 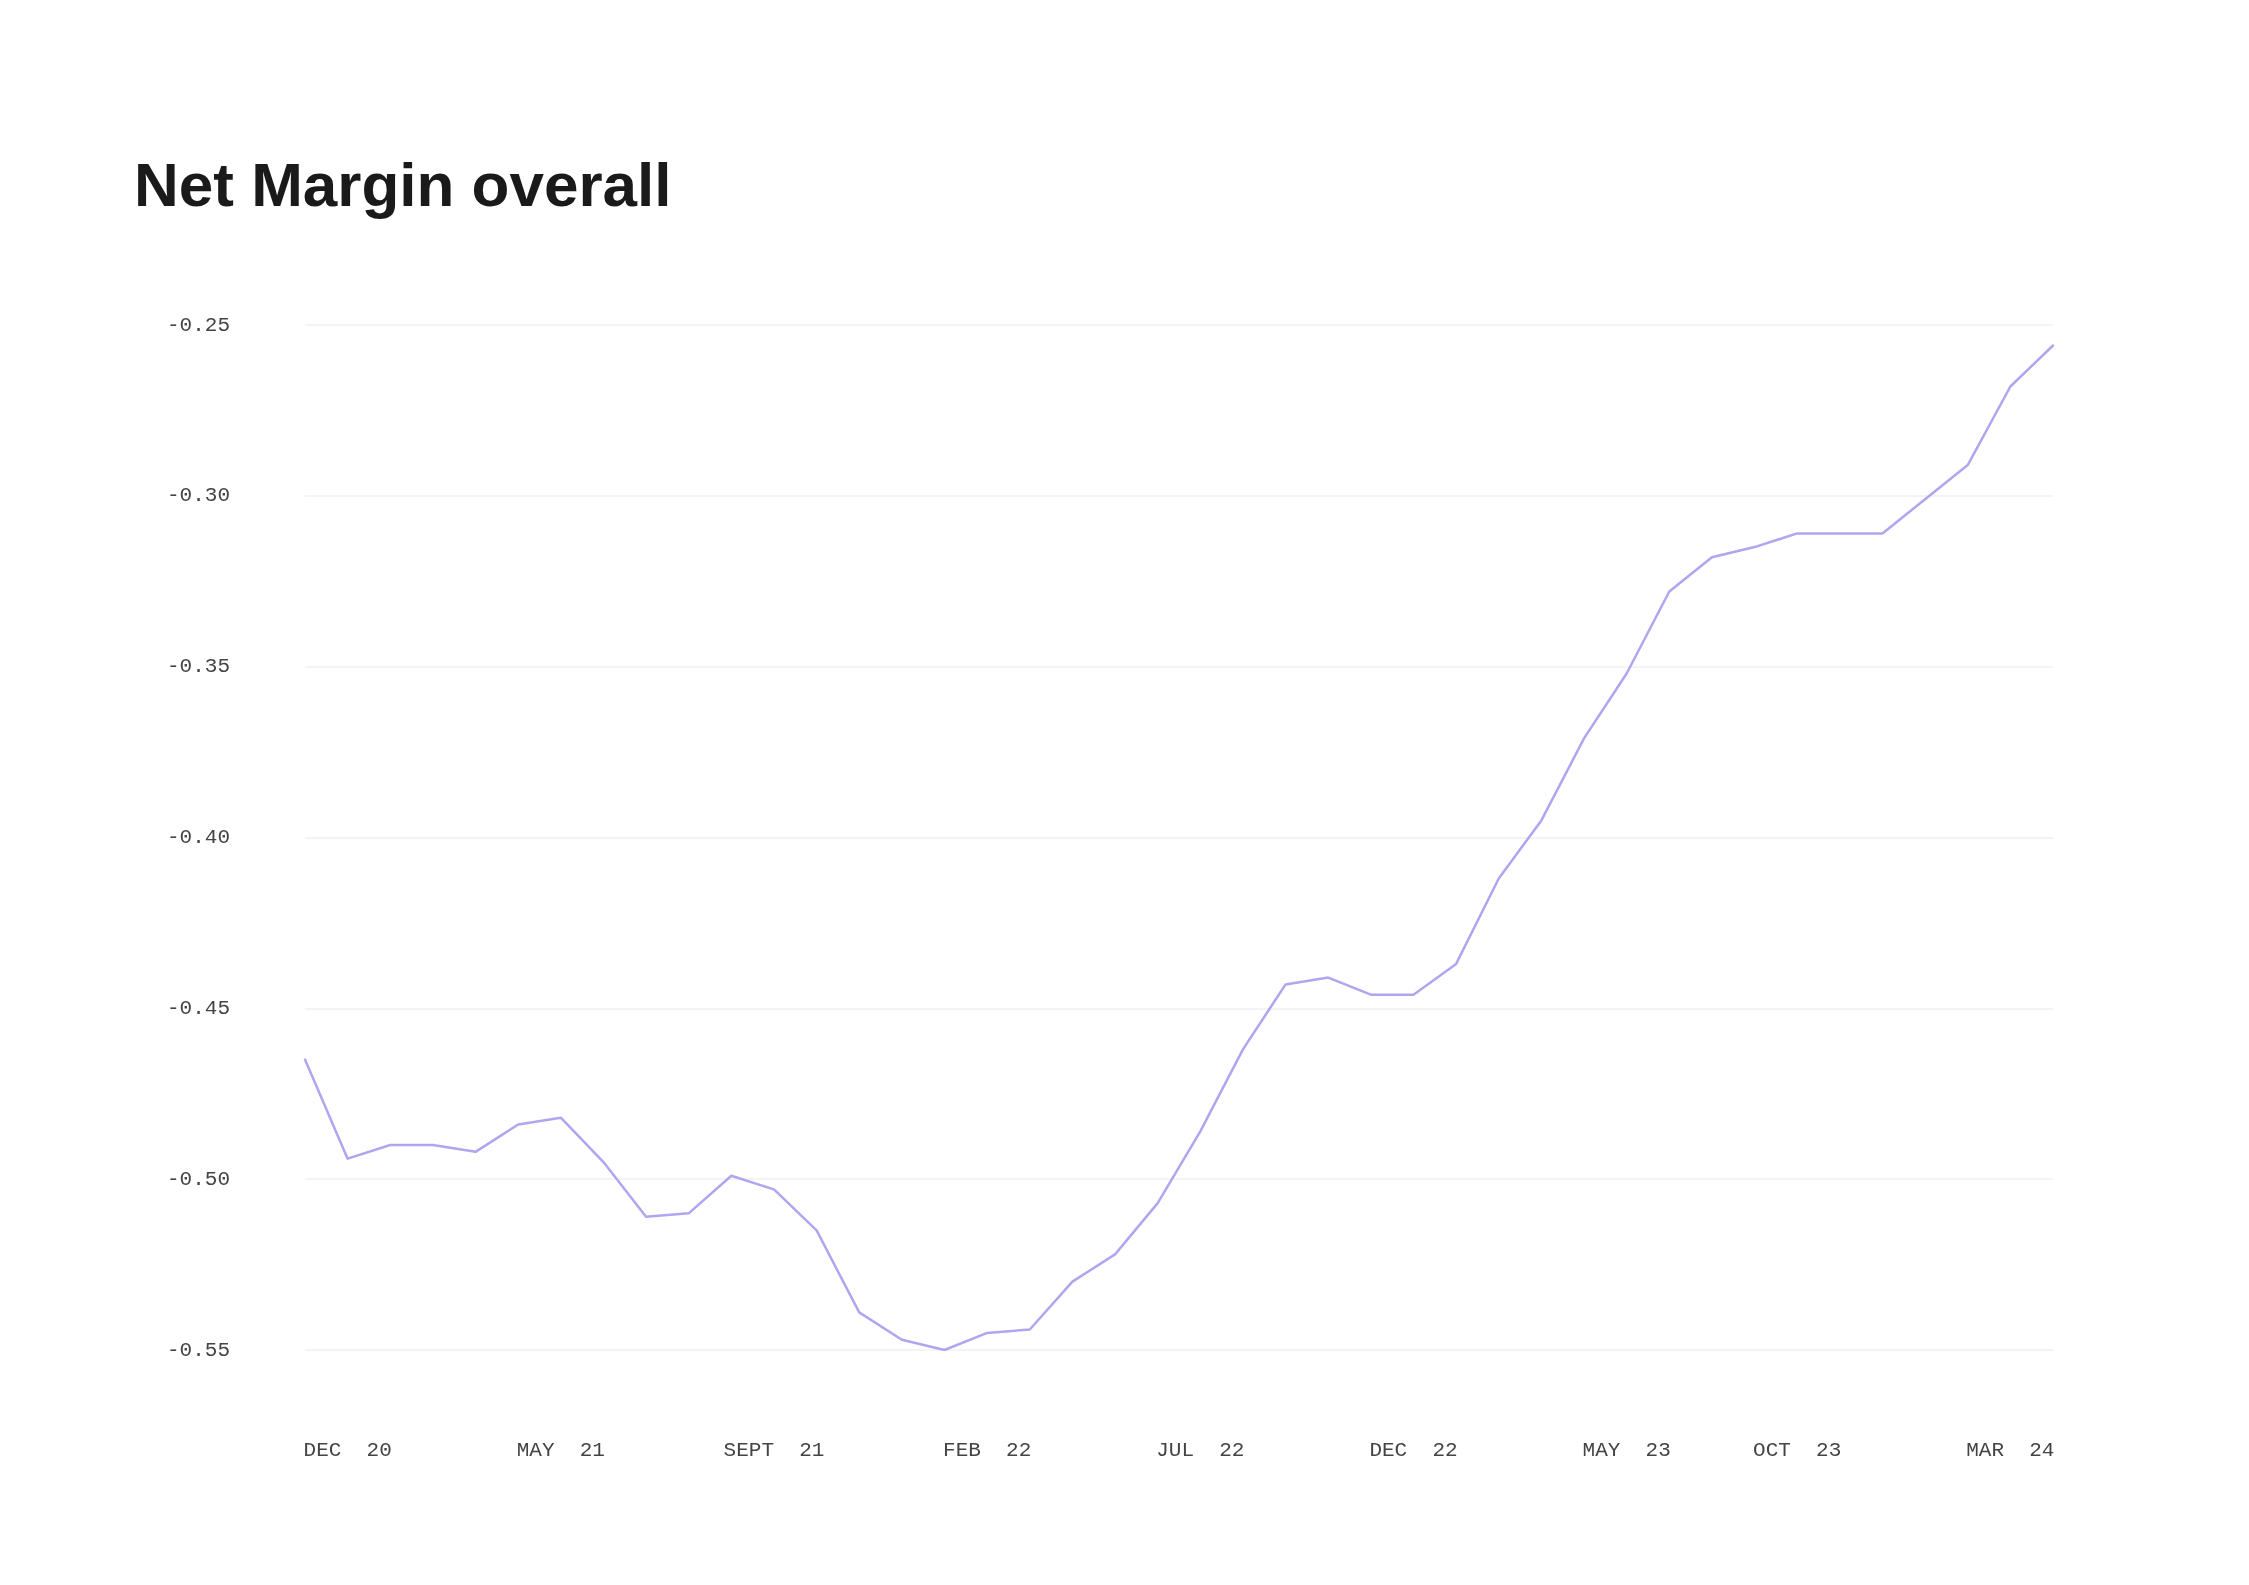 I want to click on y-tick-label: -0.30, so click(x=198, y=496).